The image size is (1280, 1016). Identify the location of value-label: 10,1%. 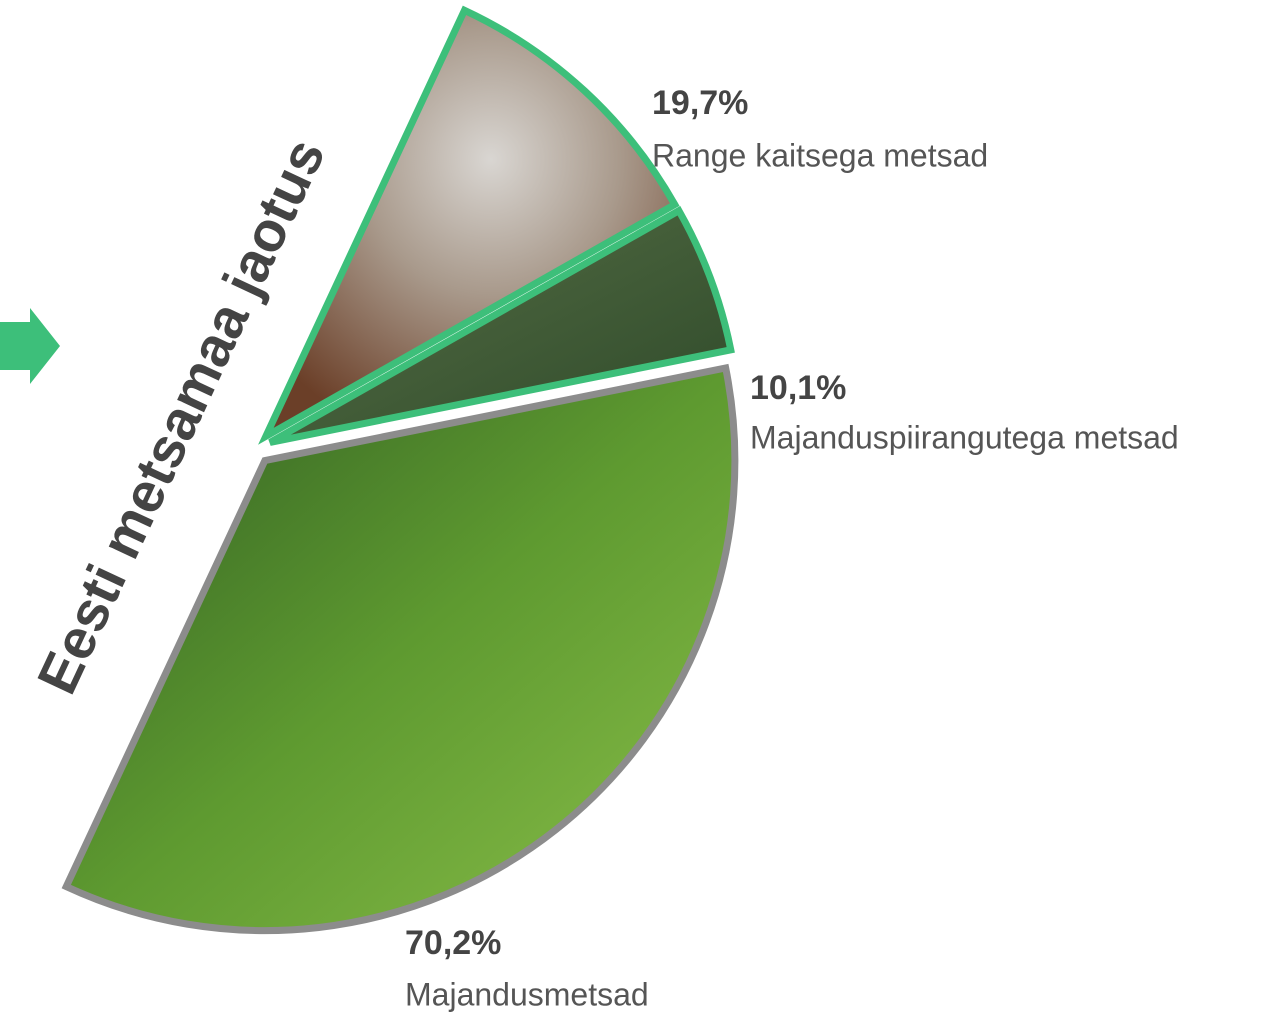
(798, 388).